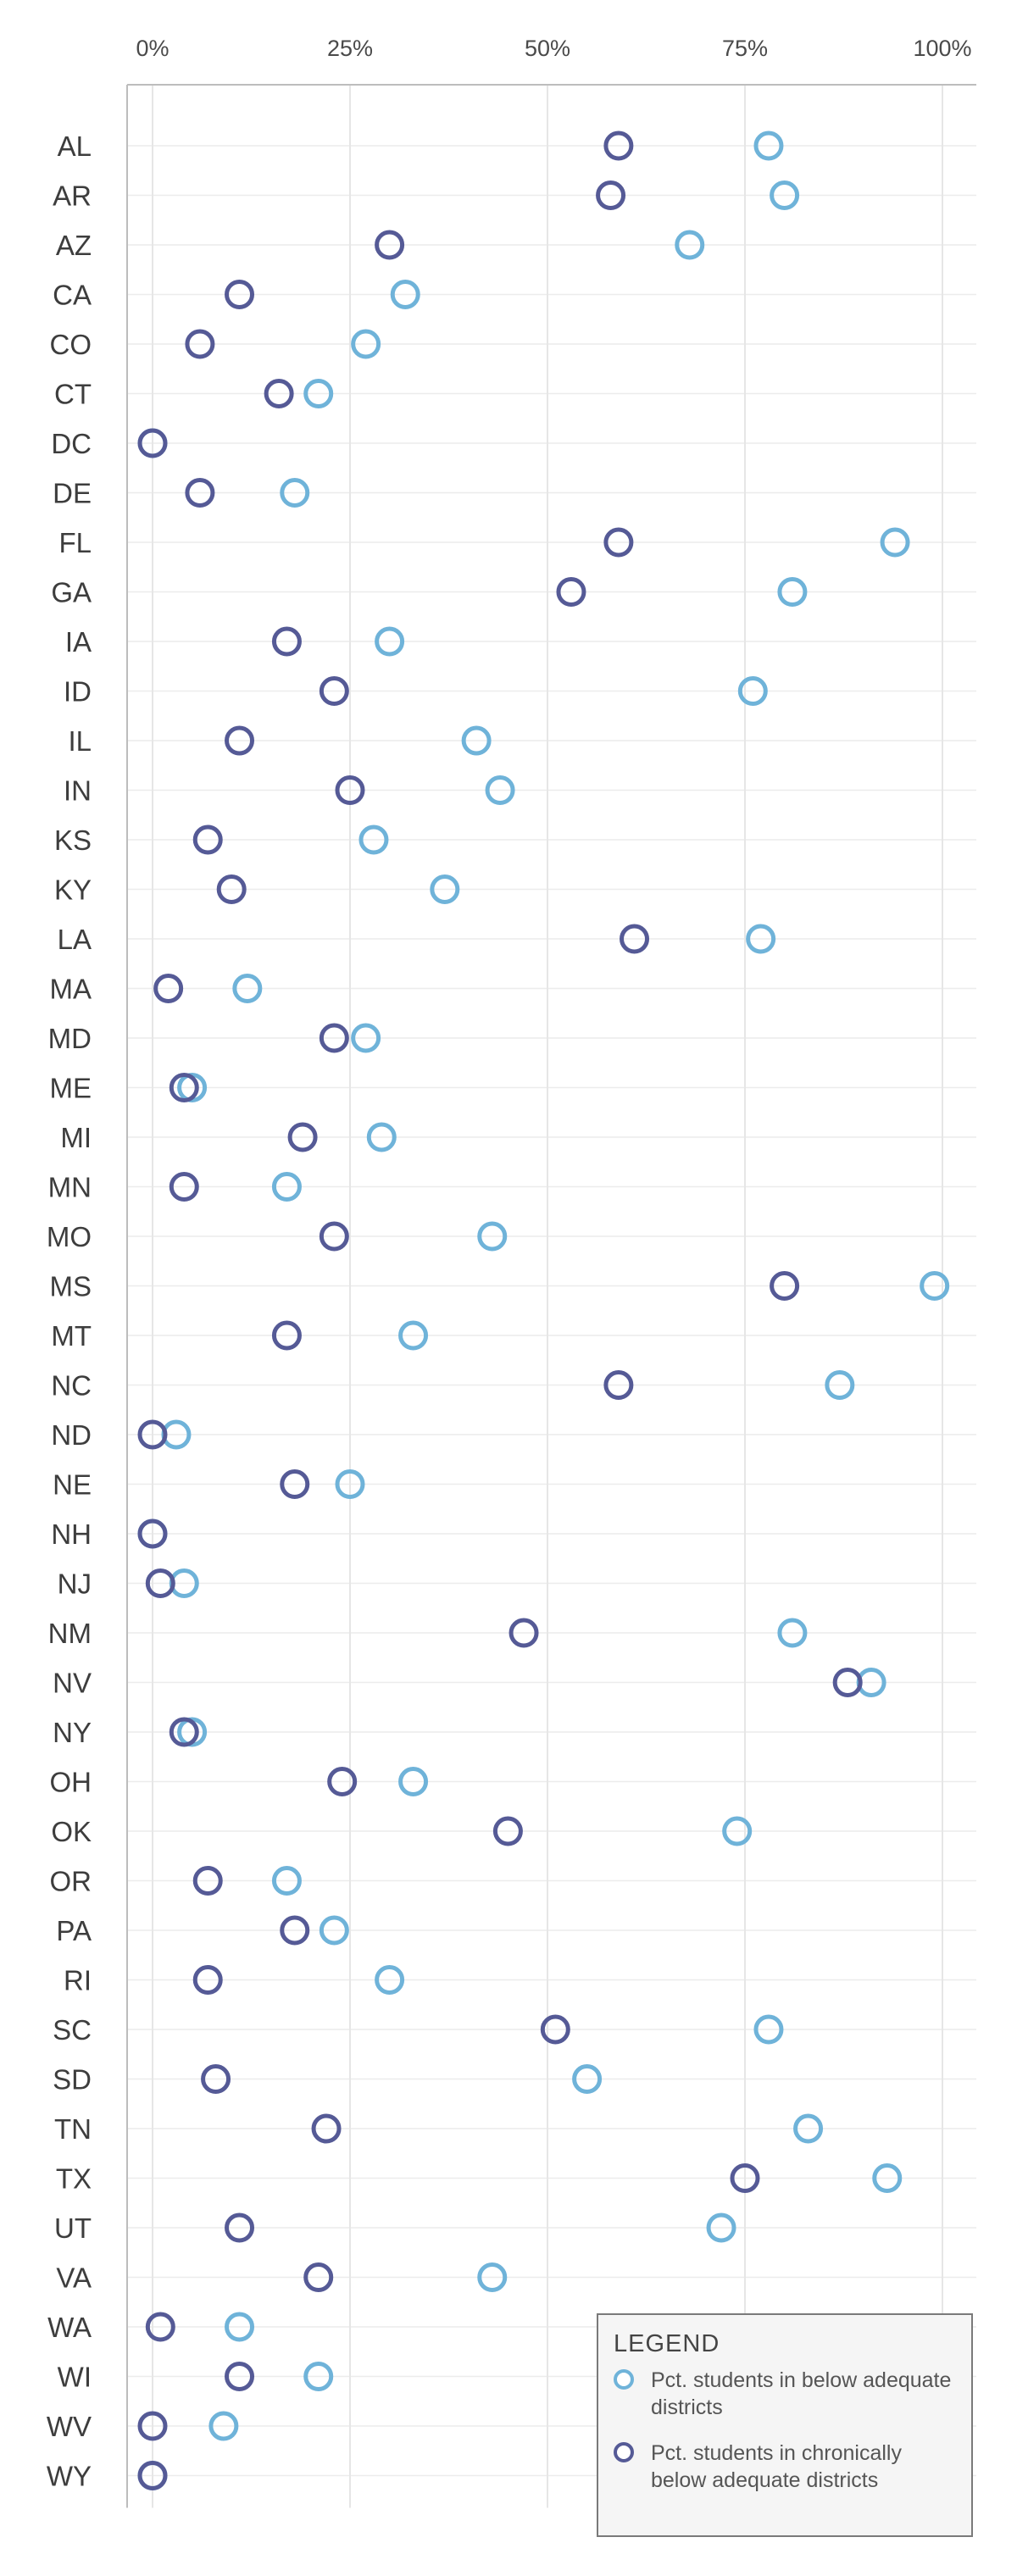 The image size is (1017, 2576). What do you see at coordinates (75, 542) in the screenshot?
I see `y-tick-label: FL` at bounding box center [75, 542].